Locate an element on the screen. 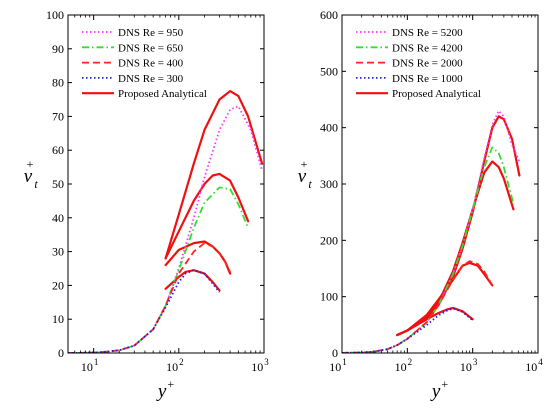 The height and width of the screenshot is (413, 550). legend-label-1: DNS Re = 4200 is located at coordinates (427, 48).